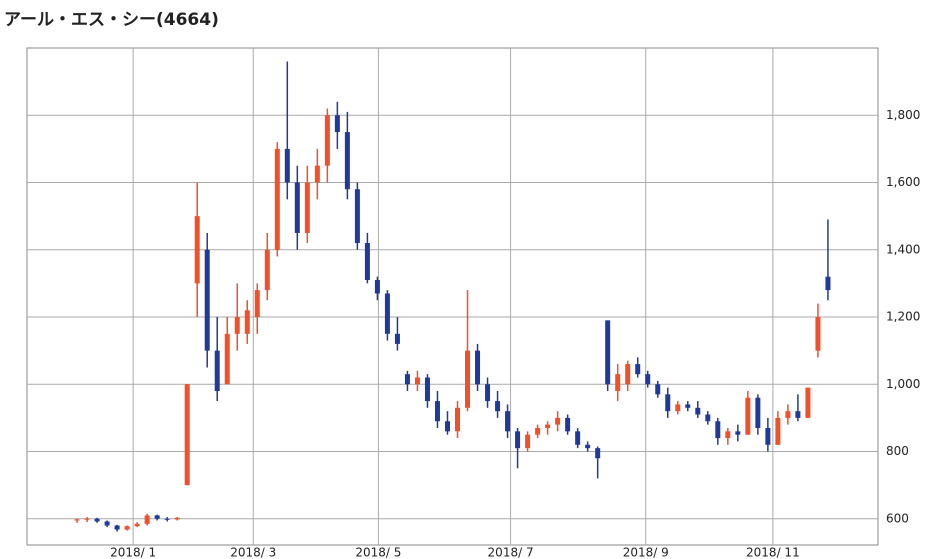 The image size is (930, 559). I want to click on x-tick-label: 2018/ 7, so click(511, 552).